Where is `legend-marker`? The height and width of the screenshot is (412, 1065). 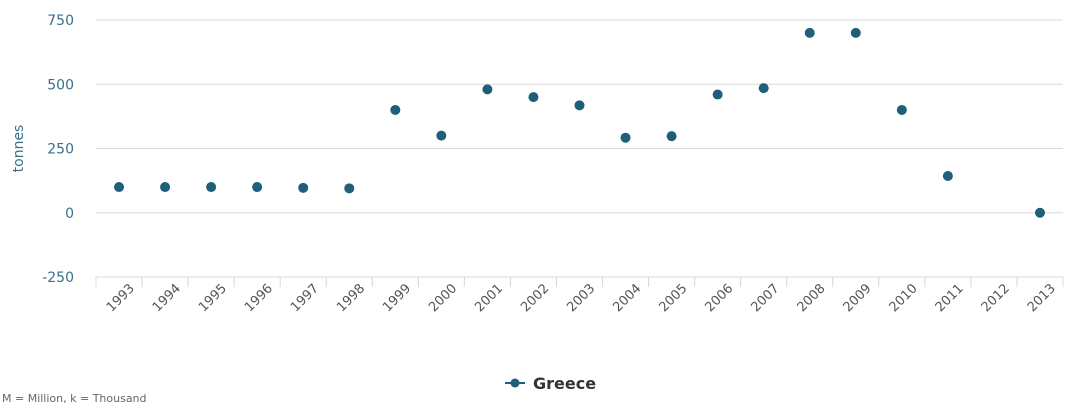 legend-marker is located at coordinates (515, 383).